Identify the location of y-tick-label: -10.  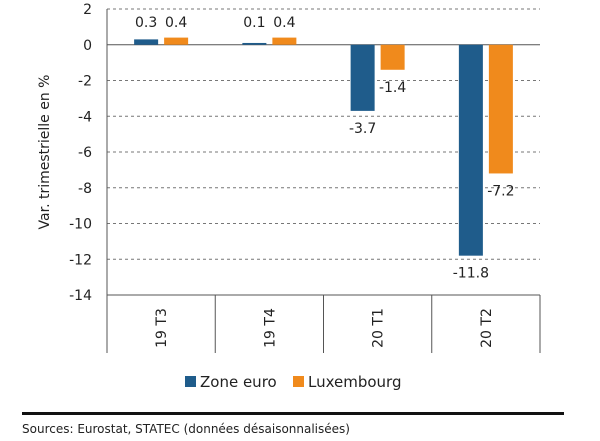
(80, 225).